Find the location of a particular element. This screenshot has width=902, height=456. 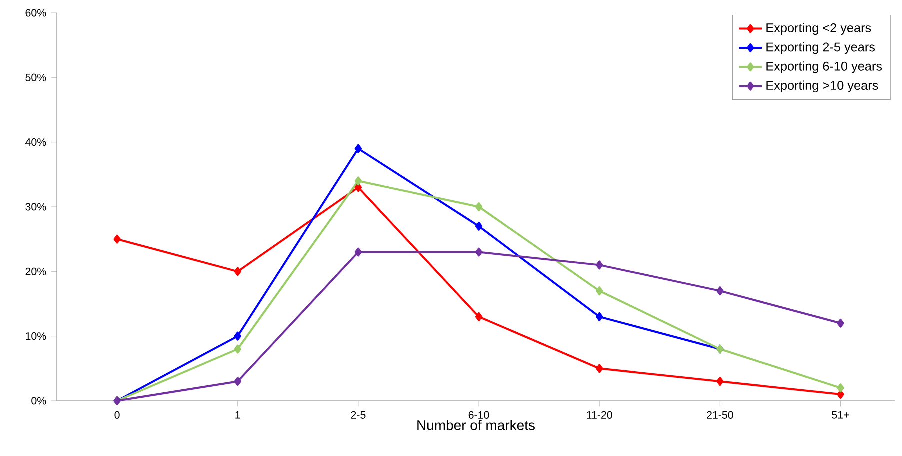

x-tick-label: 6-10 is located at coordinates (479, 415).